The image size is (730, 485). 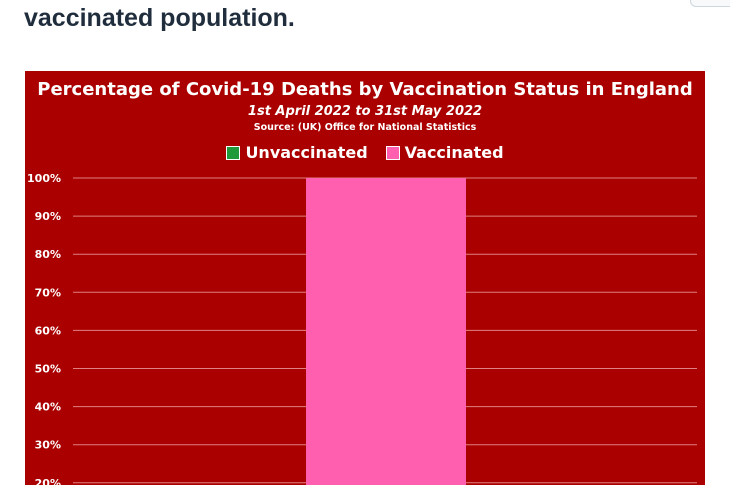 What do you see at coordinates (233, 152) in the screenshot?
I see `legend-swatch-unvaccinated` at bounding box center [233, 152].